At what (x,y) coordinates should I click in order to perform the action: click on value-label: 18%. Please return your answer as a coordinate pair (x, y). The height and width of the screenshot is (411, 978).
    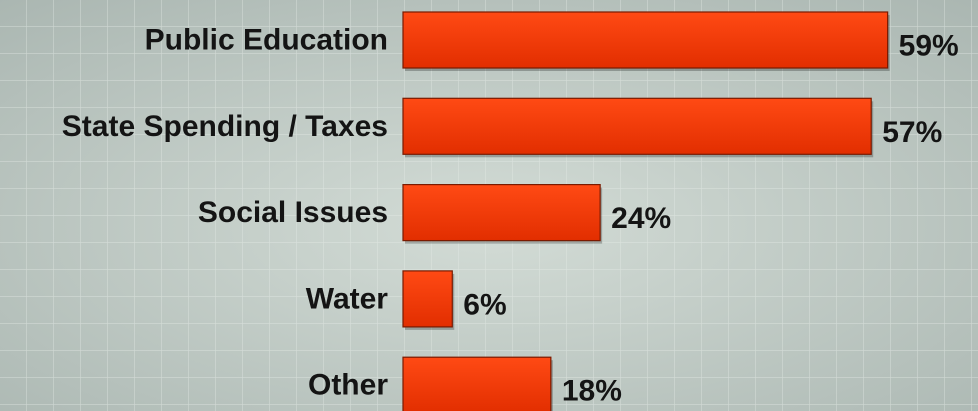
    Looking at the image, I should click on (592, 391).